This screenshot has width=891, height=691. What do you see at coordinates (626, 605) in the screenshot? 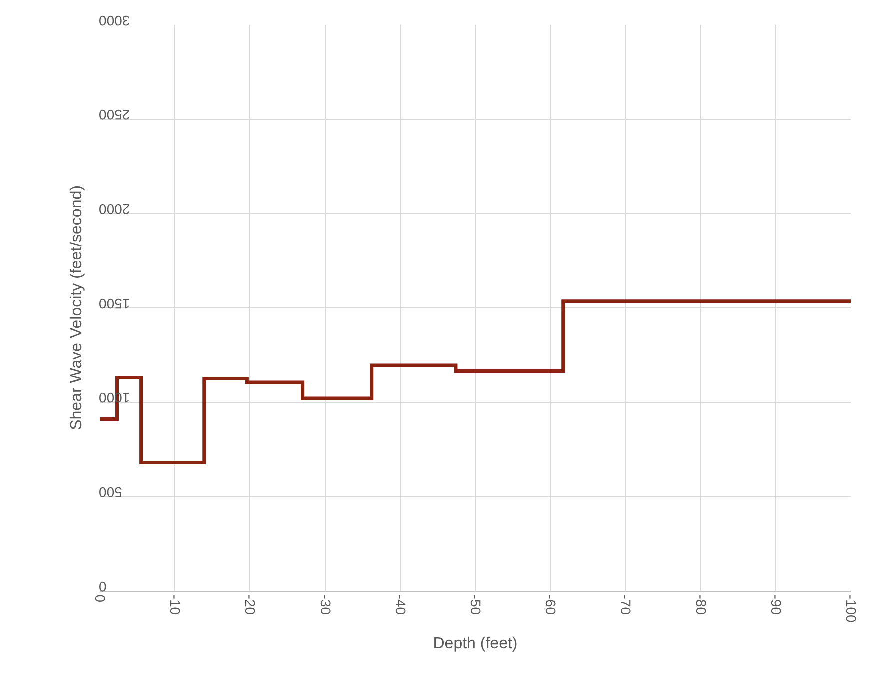
I see `x-tick-label: -70` at bounding box center [626, 605].